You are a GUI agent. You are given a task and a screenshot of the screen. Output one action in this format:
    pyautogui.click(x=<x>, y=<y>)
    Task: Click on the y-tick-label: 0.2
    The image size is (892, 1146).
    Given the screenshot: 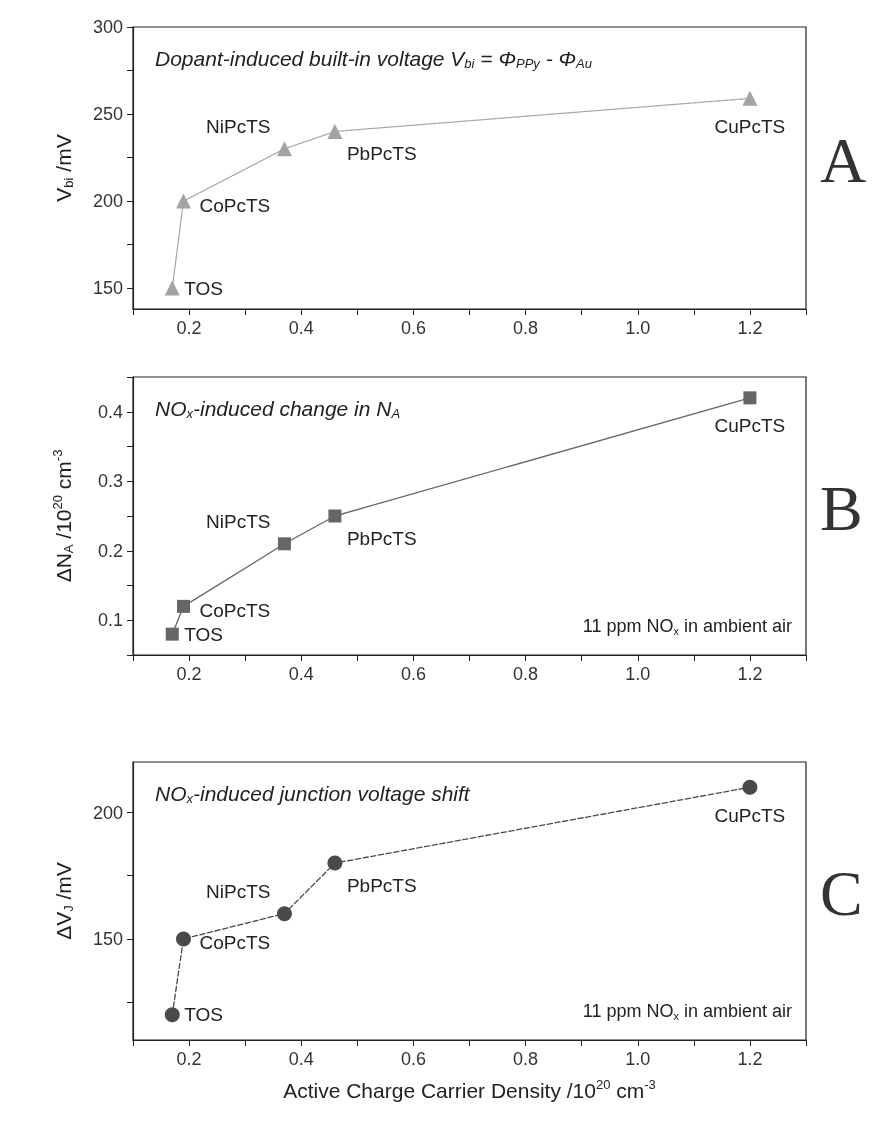 What is the action you would take?
    pyautogui.click(x=110, y=550)
    